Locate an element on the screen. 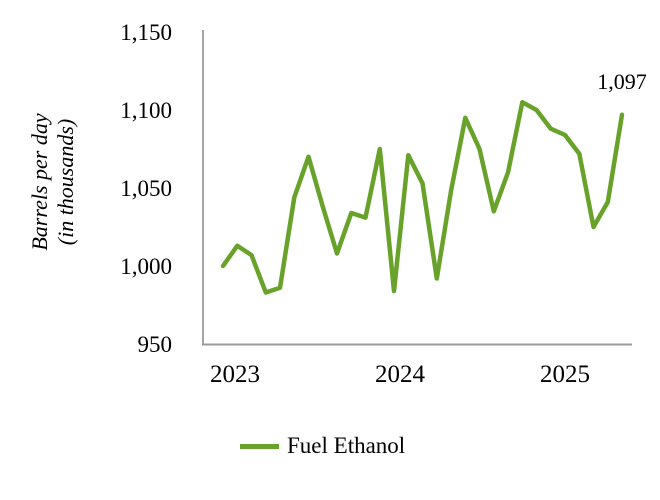 This screenshot has width=660, height=500. y-tick-label: 950 is located at coordinates (155, 344).